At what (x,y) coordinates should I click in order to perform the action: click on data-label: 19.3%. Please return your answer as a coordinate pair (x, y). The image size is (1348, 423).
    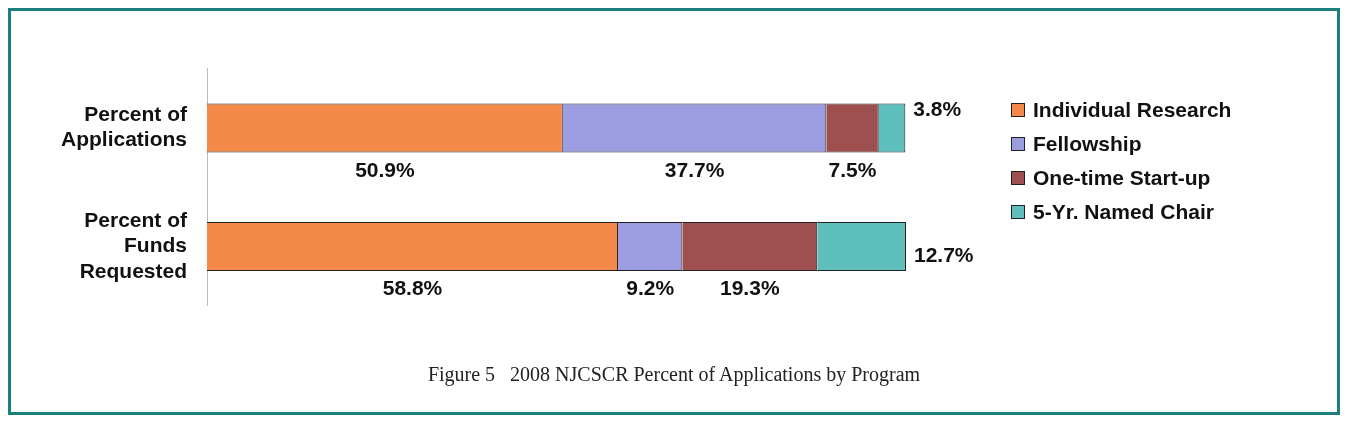
    Looking at the image, I should click on (750, 288).